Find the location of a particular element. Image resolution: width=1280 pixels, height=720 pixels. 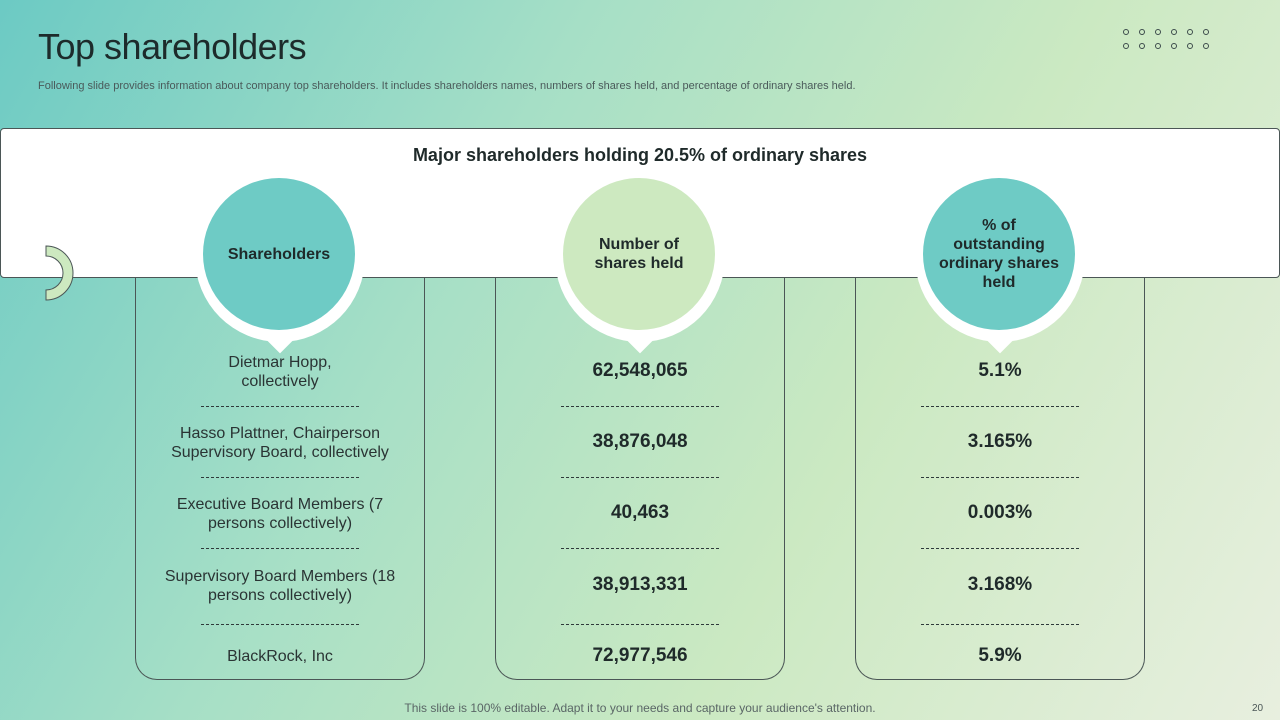

shareholder-name: Dietmar Hopp, collectively is located at coordinates (280, 372).